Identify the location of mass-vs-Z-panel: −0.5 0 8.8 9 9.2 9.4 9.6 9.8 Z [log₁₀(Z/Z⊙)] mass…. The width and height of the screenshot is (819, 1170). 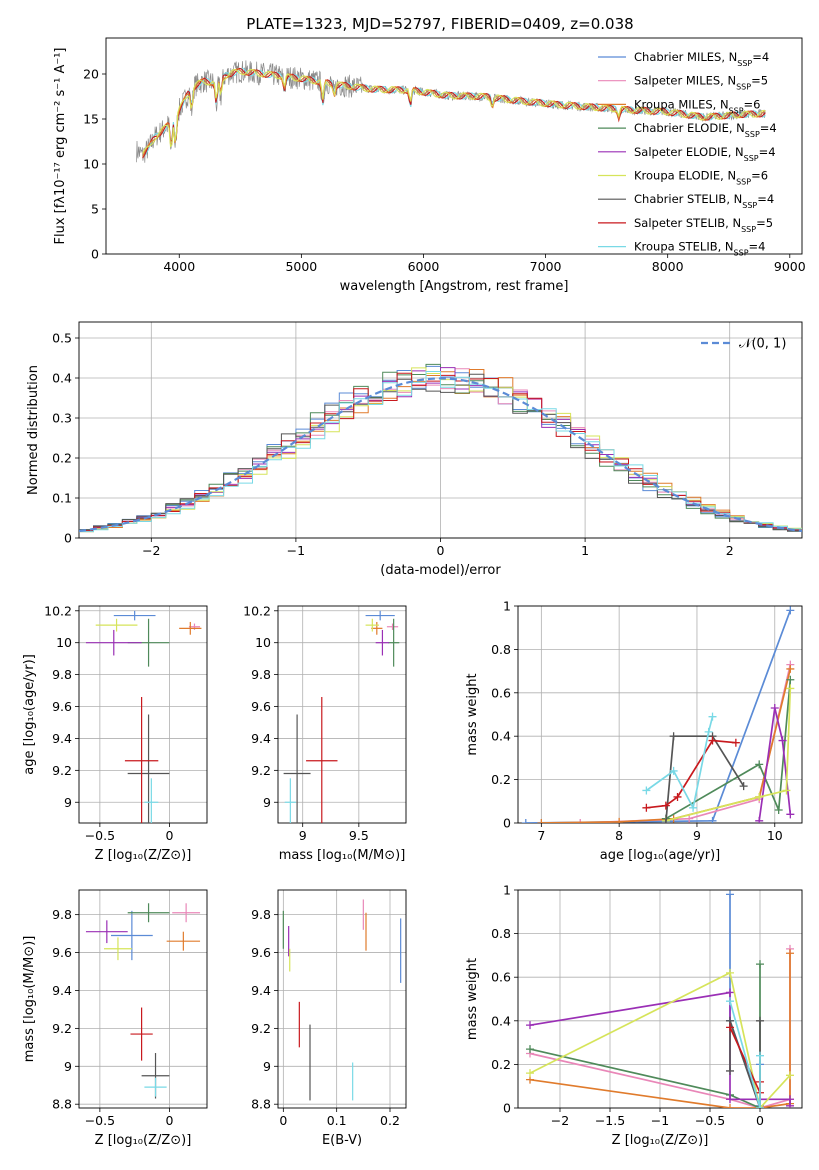
(115, 1018).